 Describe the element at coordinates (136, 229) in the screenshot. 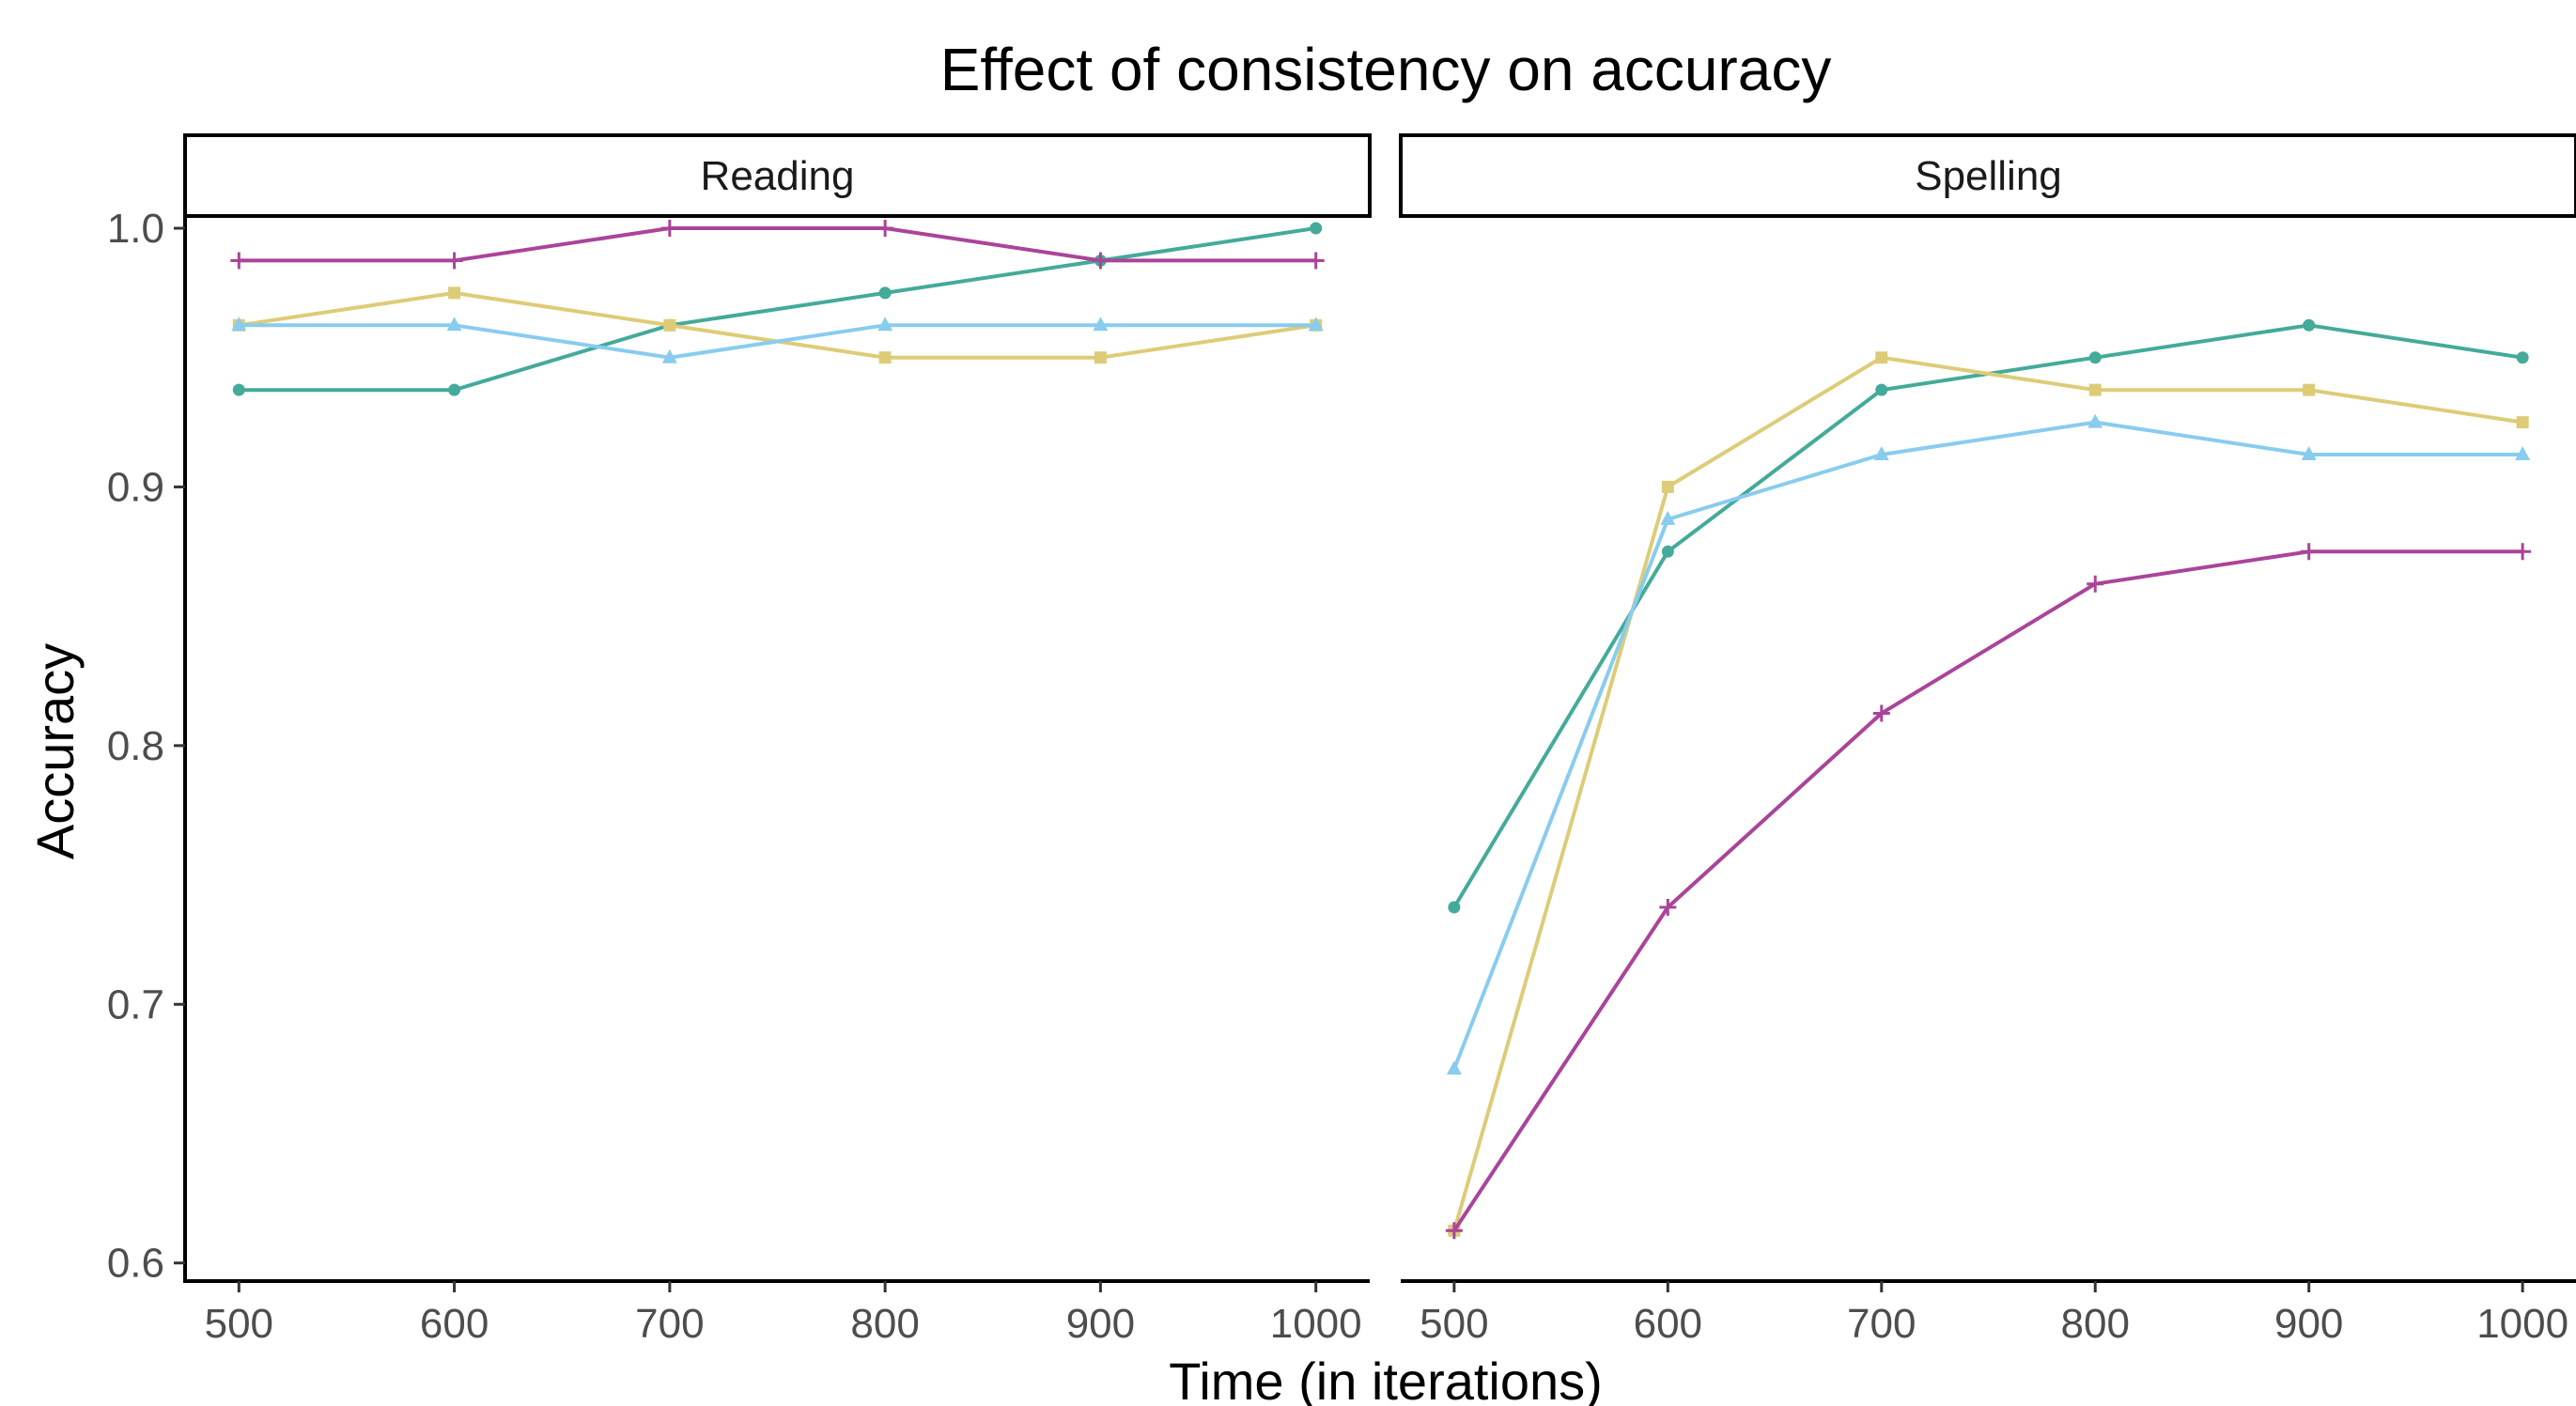

I see `y-tick-label: 1.0` at that location.